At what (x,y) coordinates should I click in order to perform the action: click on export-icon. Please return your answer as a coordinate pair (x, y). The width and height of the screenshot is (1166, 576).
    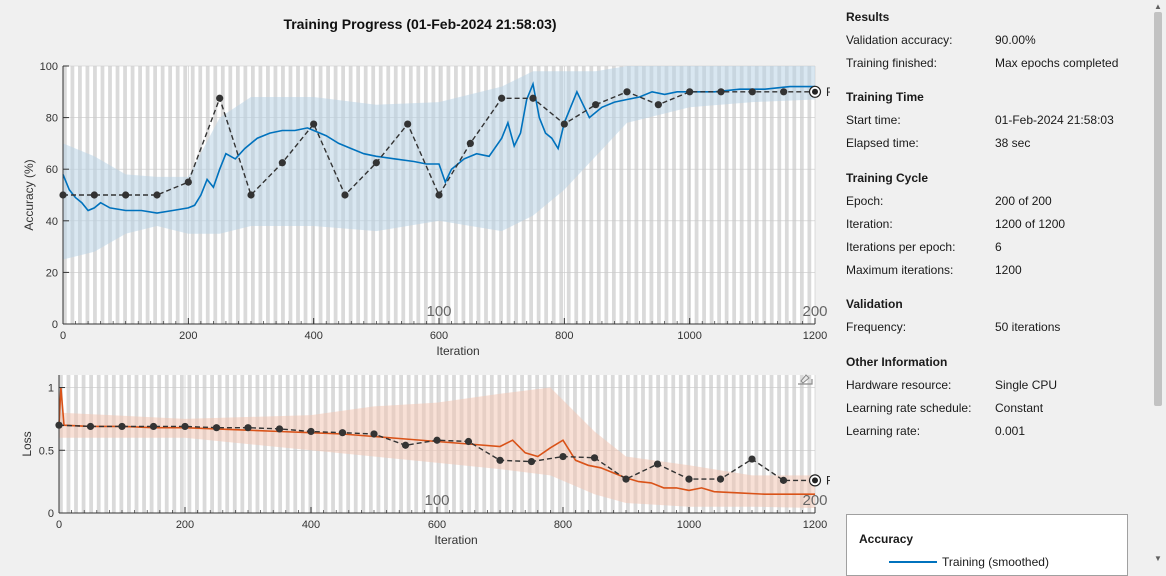
    Looking at the image, I should click on (805, 381).